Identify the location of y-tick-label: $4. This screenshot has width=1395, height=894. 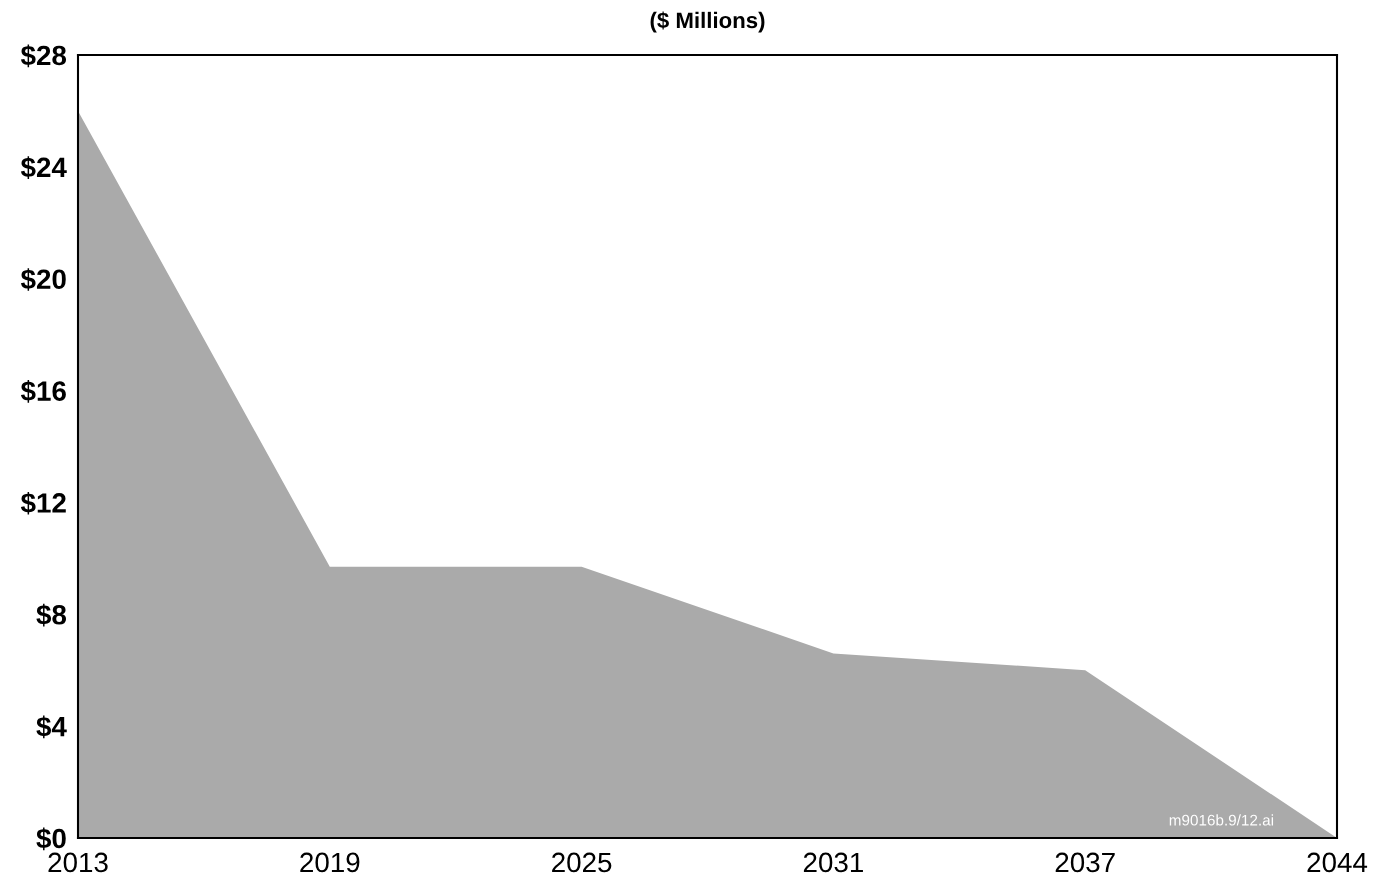
(51, 727).